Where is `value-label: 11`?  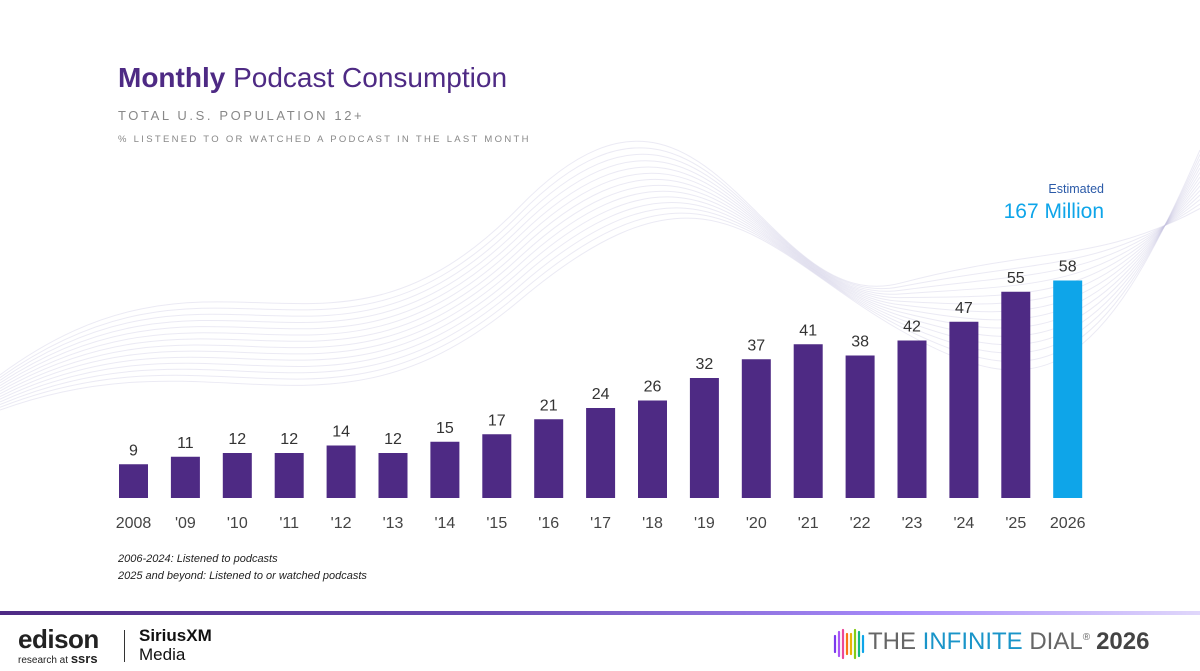
value-label: 11 is located at coordinates (185, 443).